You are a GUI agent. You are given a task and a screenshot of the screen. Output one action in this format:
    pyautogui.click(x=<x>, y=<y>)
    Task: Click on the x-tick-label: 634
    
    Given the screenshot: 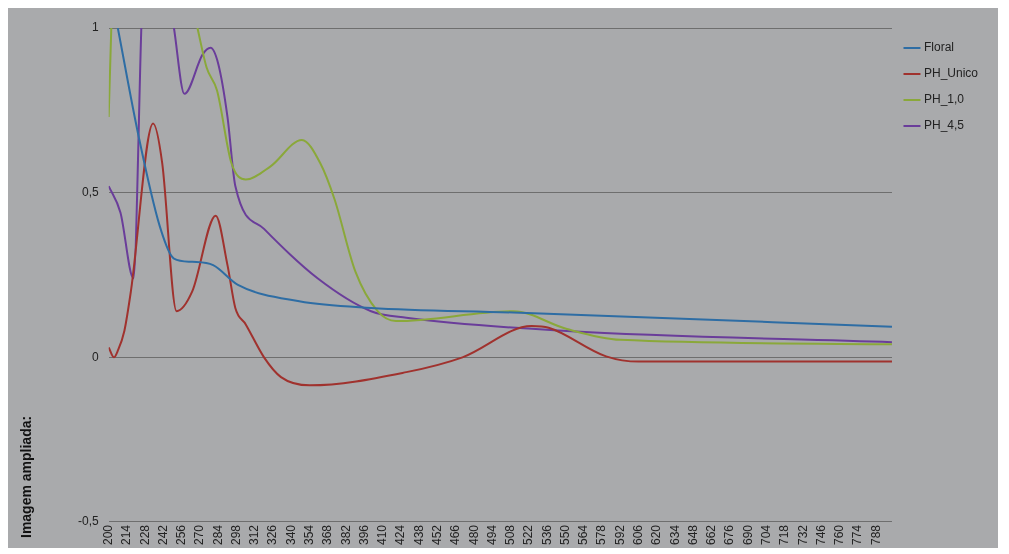 What is the action you would take?
    pyautogui.click(x=674, y=535)
    